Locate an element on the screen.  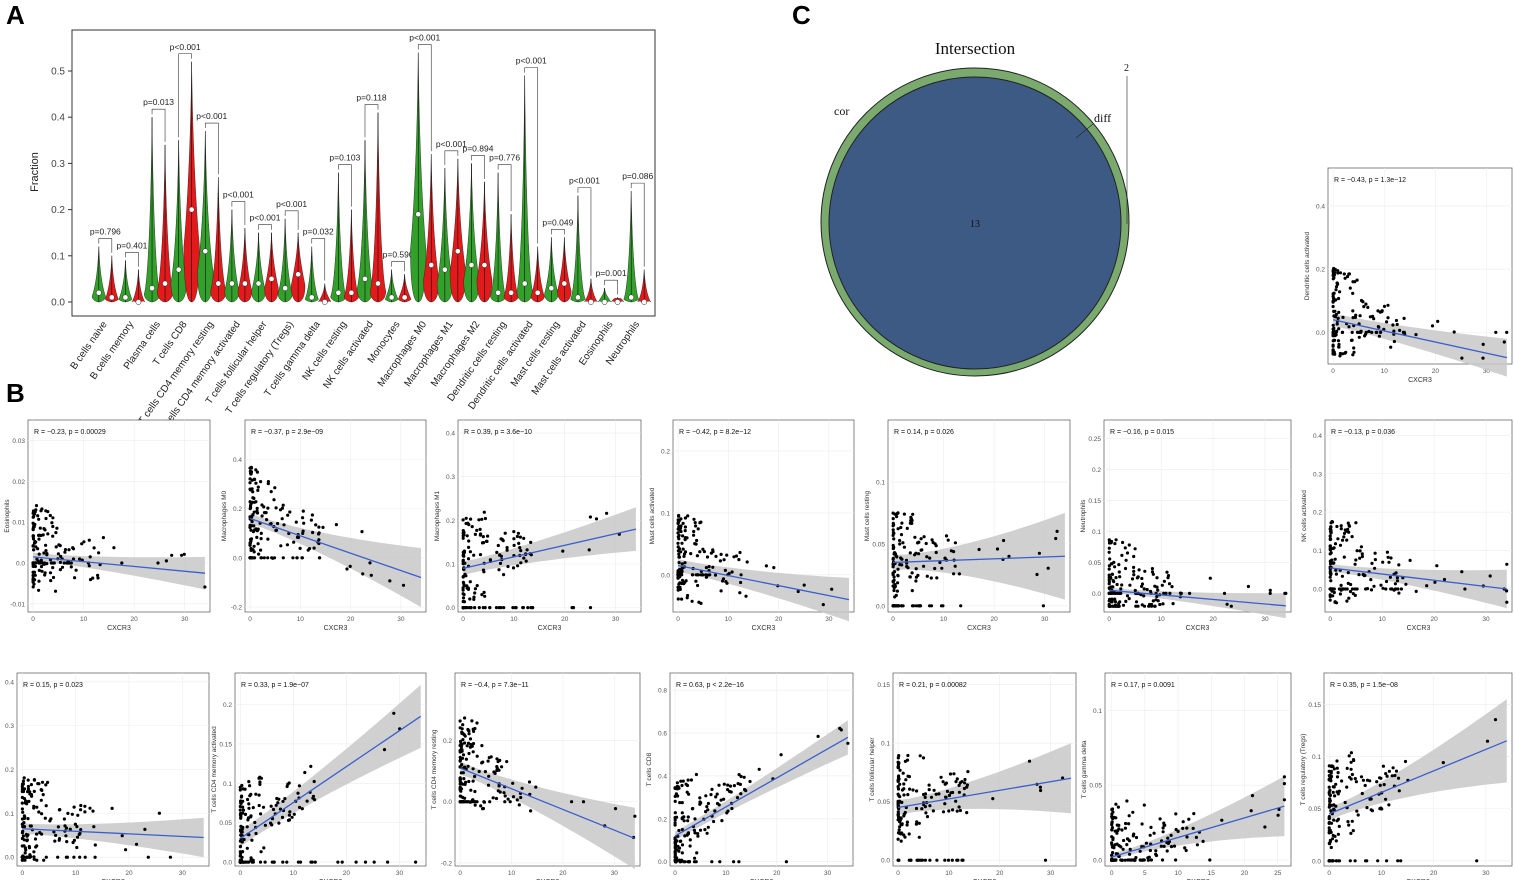
venn-label-diff: diff is located at coordinates (1102, 118).